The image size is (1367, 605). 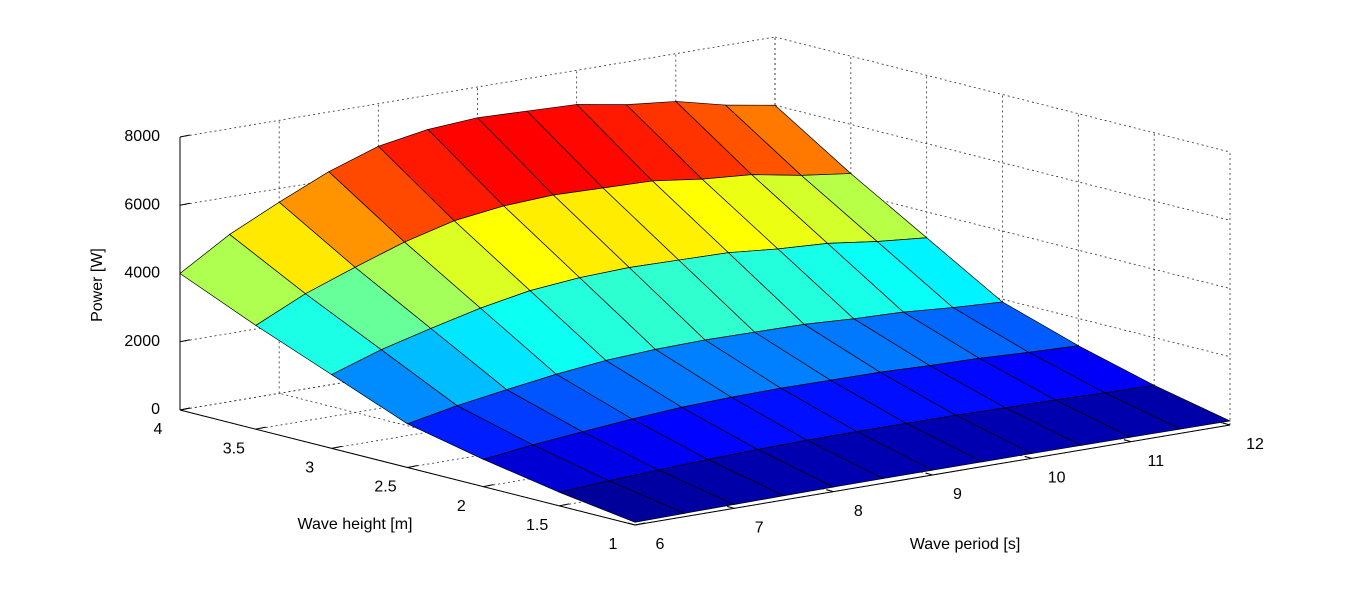 I want to click on x-tick-label: 10, so click(x=1057, y=478).